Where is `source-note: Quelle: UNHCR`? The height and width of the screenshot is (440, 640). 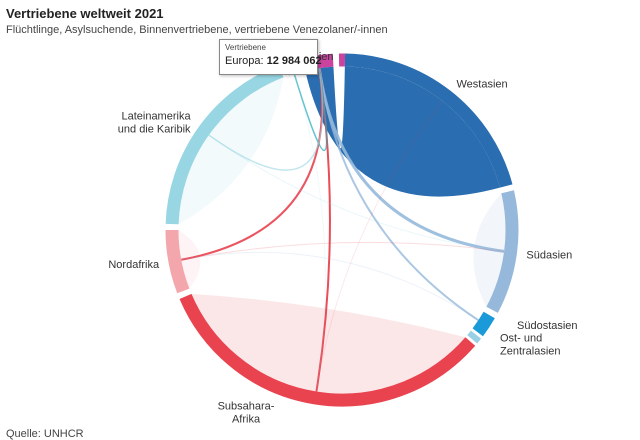
source-note: Quelle: UNHCR is located at coordinates (45, 434).